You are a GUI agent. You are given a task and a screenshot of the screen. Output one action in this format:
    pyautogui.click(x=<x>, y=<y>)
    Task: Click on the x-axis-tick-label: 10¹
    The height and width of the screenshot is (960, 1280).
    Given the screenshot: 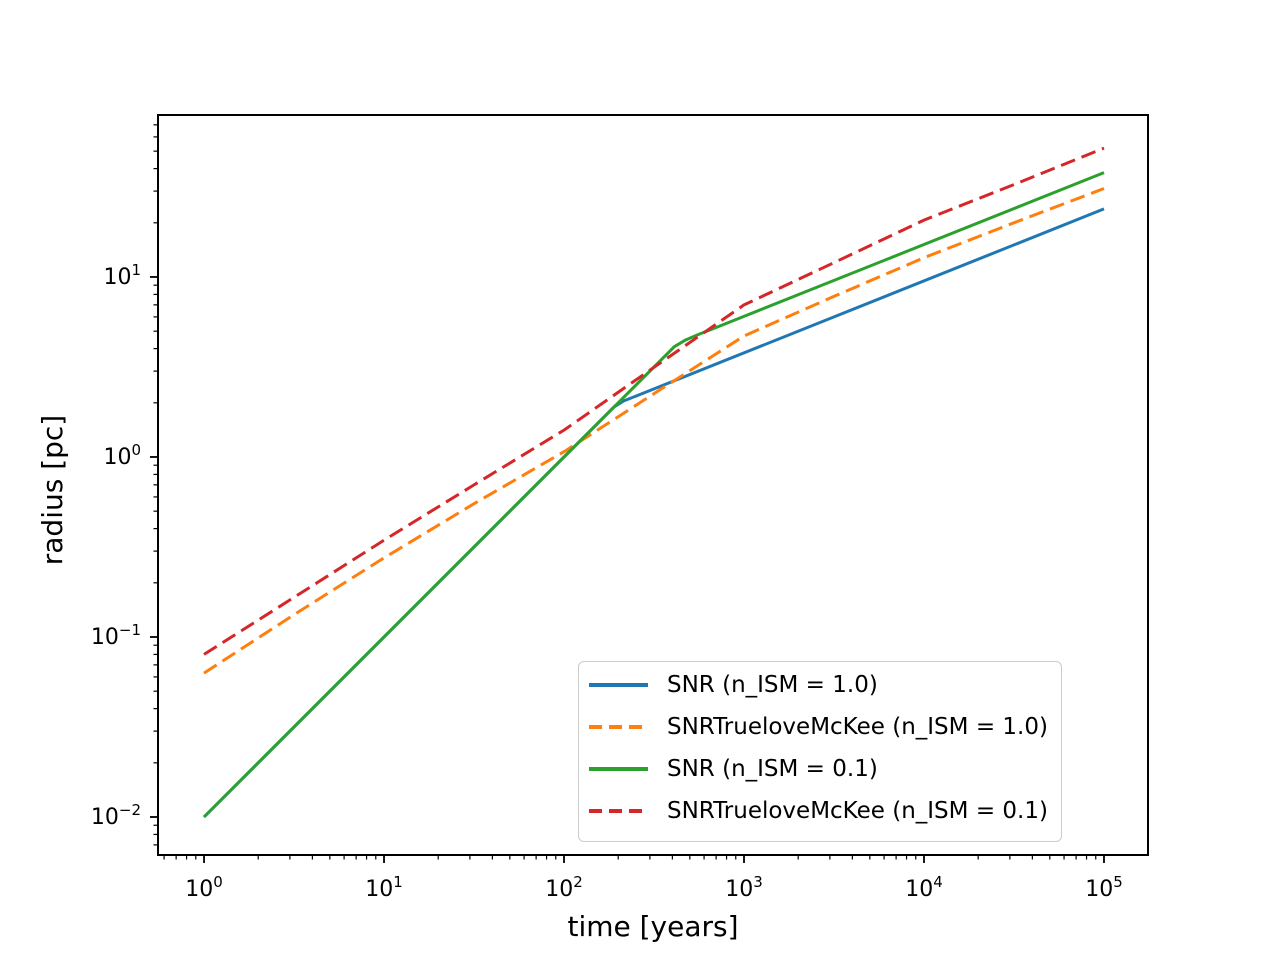 What is the action you would take?
    pyautogui.click(x=384, y=887)
    